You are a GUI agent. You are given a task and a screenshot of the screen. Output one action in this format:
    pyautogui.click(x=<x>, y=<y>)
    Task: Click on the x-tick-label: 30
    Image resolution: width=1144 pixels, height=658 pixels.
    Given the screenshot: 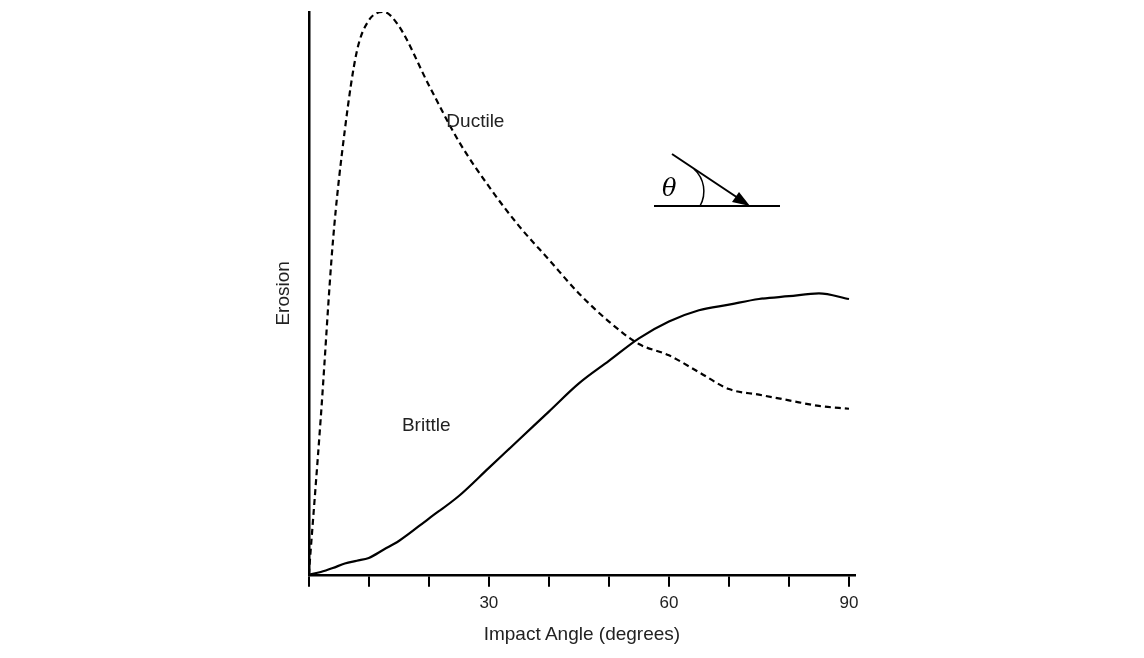 What is the action you would take?
    pyautogui.click(x=489, y=602)
    